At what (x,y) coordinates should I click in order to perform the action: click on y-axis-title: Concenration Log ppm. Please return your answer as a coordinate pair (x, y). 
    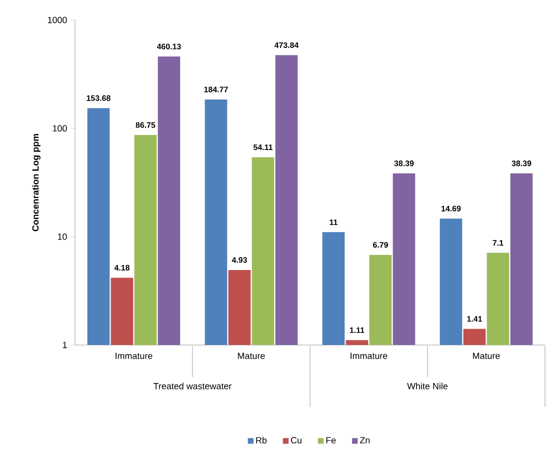
    Looking at the image, I should click on (36, 183).